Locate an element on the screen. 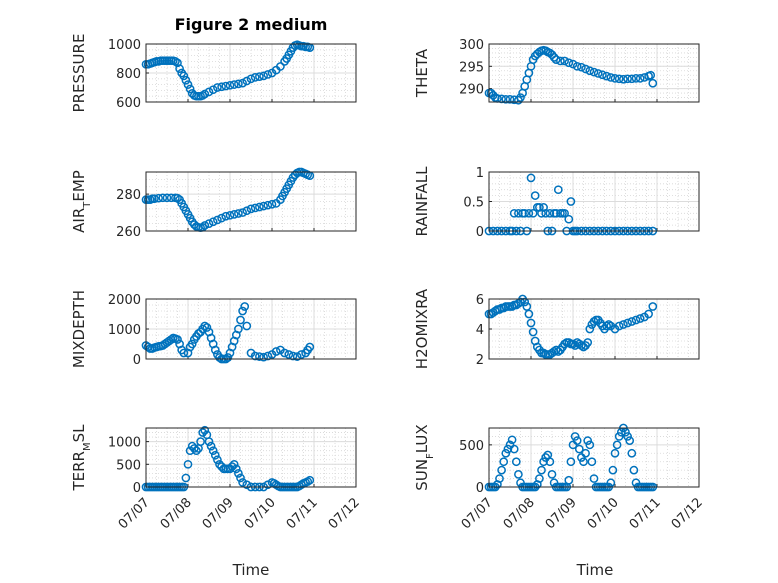 This screenshot has height=583, width=778. y-axis-label: THETA is located at coordinates (422, 73).